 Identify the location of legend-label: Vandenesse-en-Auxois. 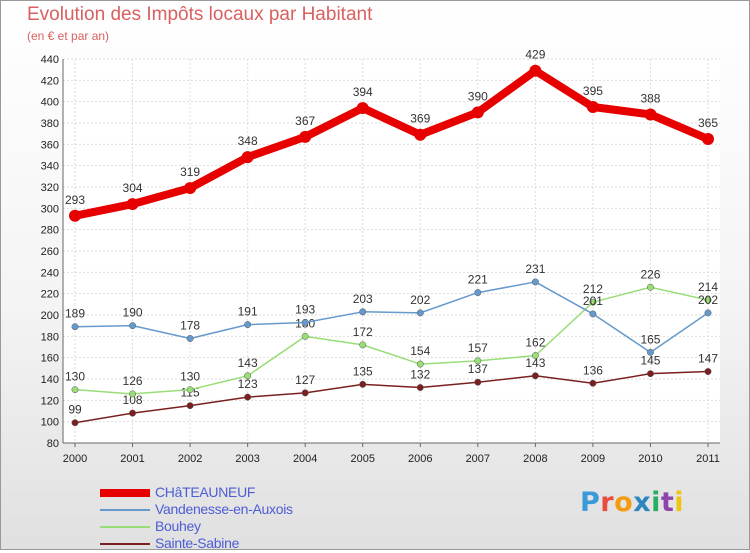
(224, 509).